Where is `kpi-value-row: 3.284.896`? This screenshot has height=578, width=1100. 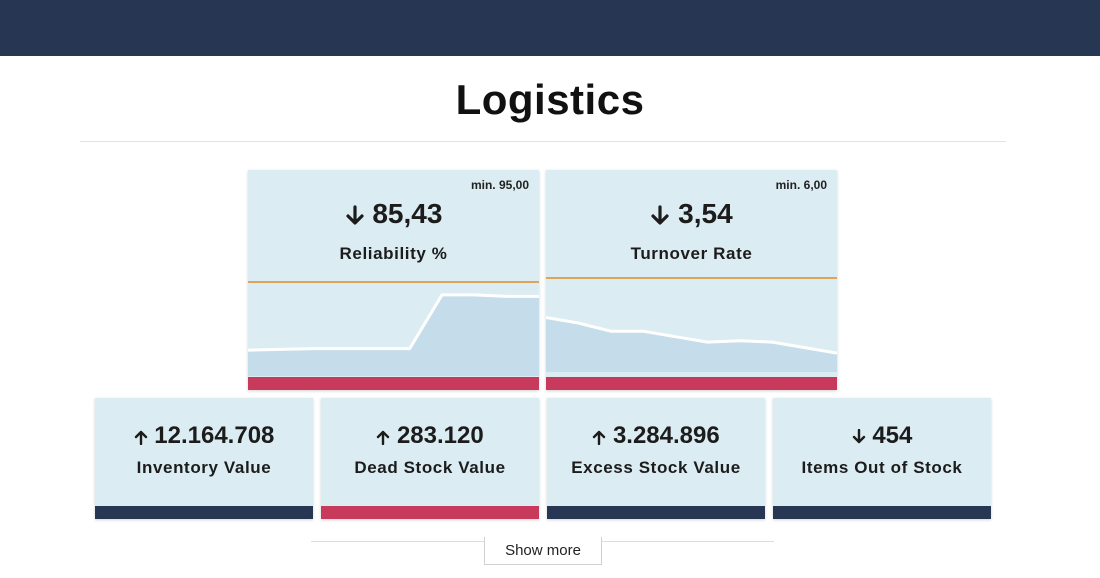 kpi-value-row: 3.284.896 is located at coordinates (656, 436).